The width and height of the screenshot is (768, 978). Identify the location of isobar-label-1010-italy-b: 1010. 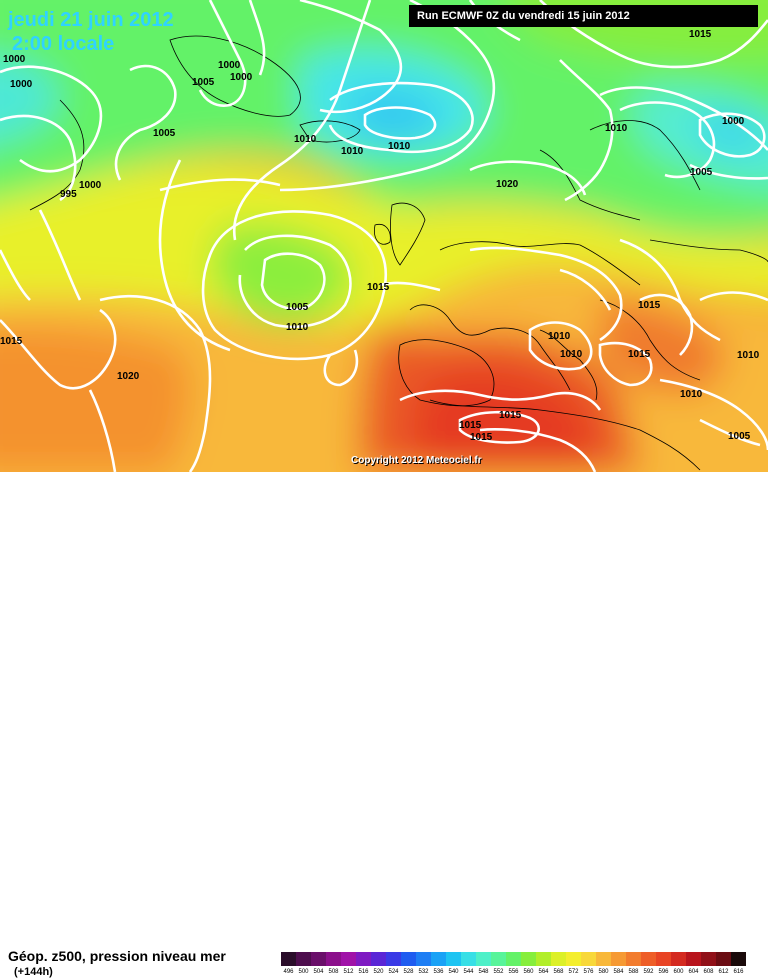
(571, 354).